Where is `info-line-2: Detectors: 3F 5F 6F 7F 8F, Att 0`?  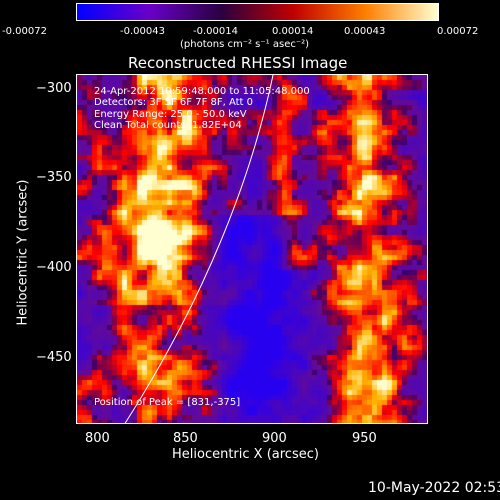
info-line-2: Detectors: 3F 5F 6F 7F 8F, Att 0 is located at coordinates (174, 102).